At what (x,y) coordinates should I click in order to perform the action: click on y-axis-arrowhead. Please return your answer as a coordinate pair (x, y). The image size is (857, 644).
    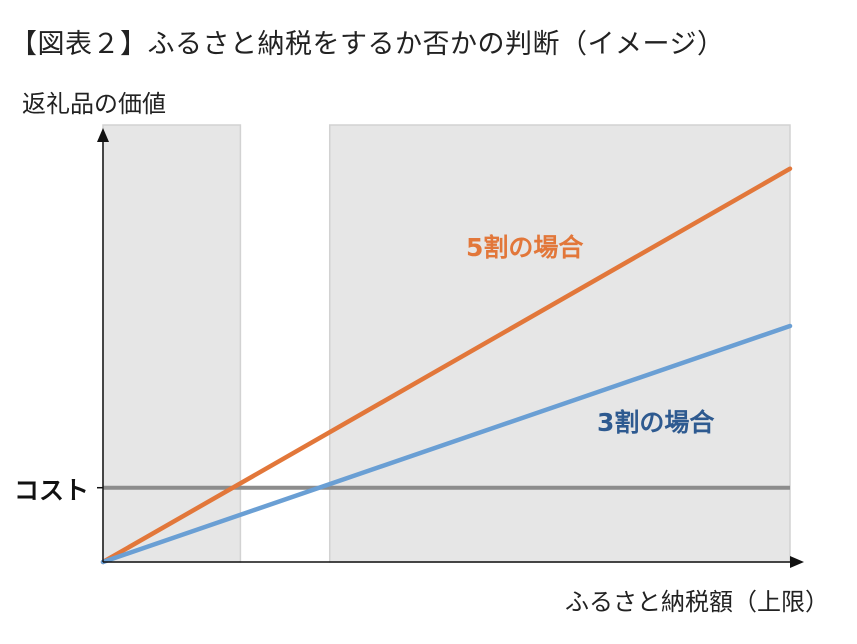
    Looking at the image, I should click on (103, 135).